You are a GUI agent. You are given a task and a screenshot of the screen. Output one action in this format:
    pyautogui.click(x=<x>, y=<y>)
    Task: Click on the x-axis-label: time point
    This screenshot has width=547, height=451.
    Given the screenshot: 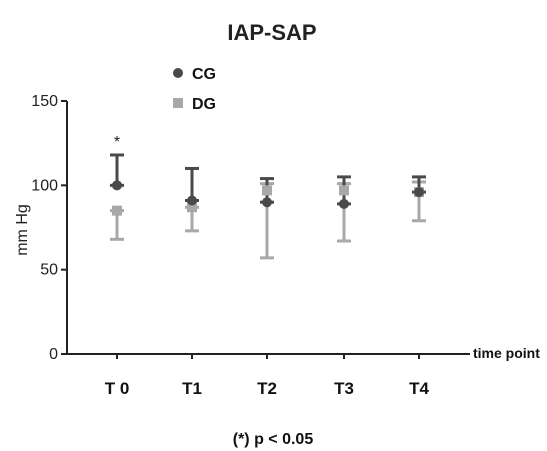 What is the action you would take?
    pyautogui.click(x=506, y=353)
    